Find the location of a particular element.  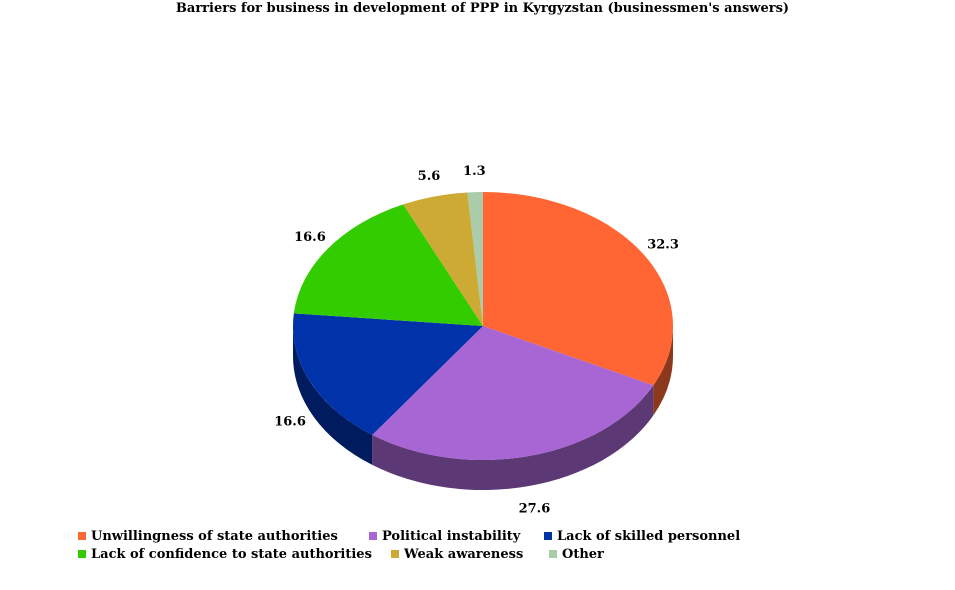

legend-item: Lack of skilled personnel is located at coordinates (642, 536).